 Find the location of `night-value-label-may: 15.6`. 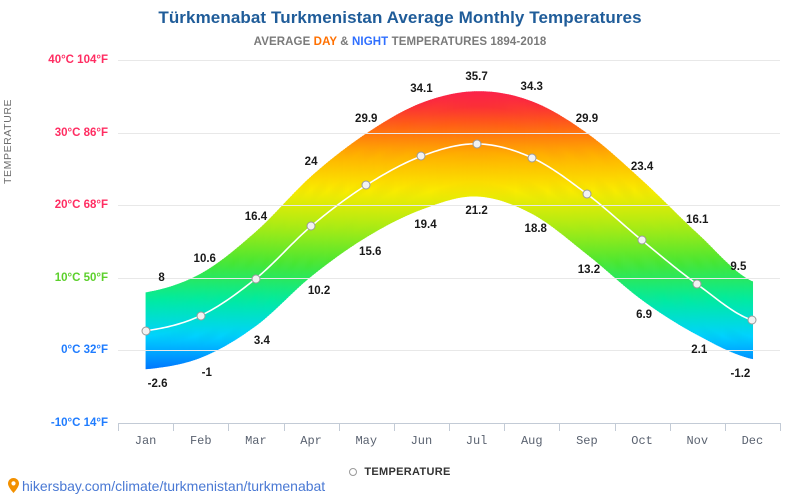

night-value-label-may: 15.6 is located at coordinates (370, 252).